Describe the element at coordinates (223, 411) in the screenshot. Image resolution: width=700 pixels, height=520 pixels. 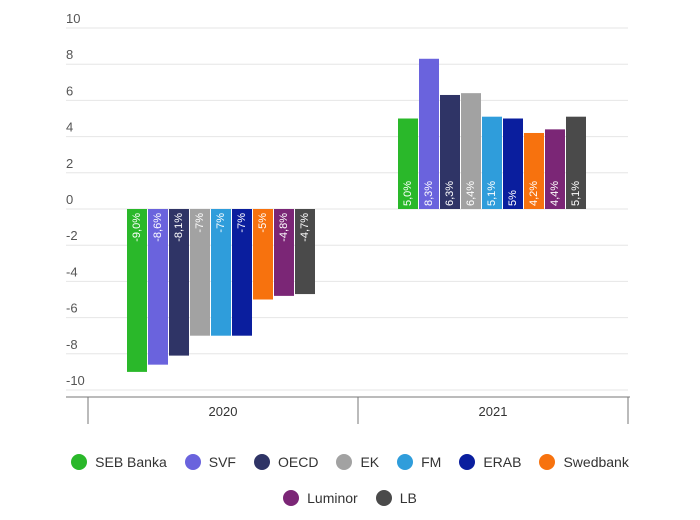
I see `x-category-label: 2020` at that location.